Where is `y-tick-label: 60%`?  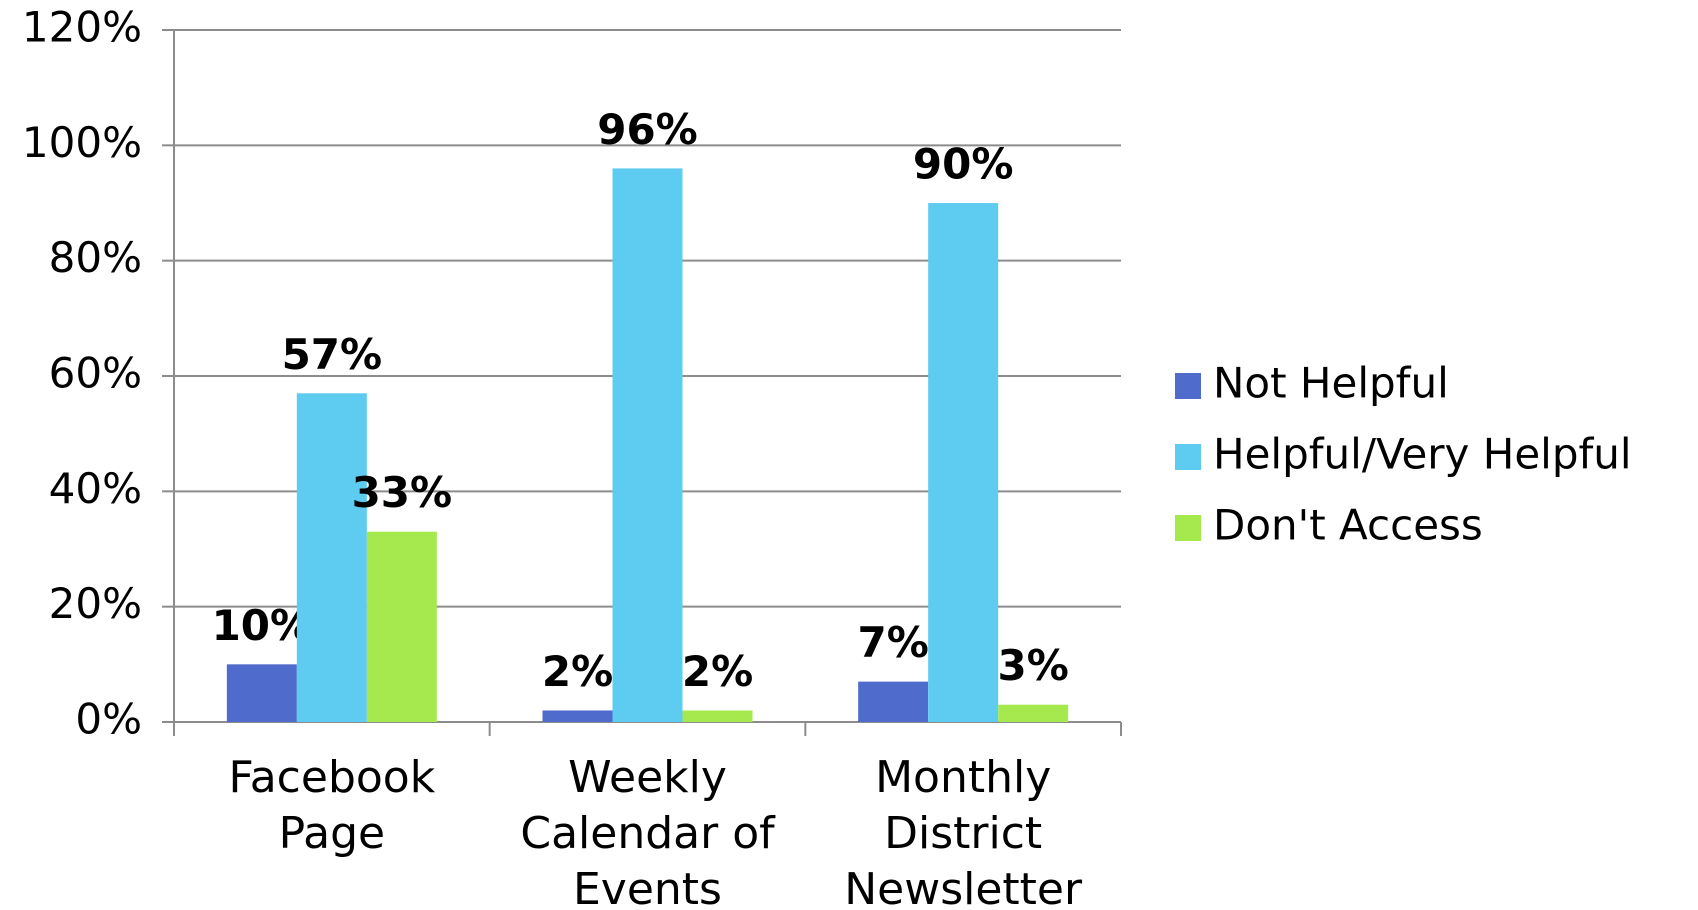
y-tick-label: 60% is located at coordinates (95, 373).